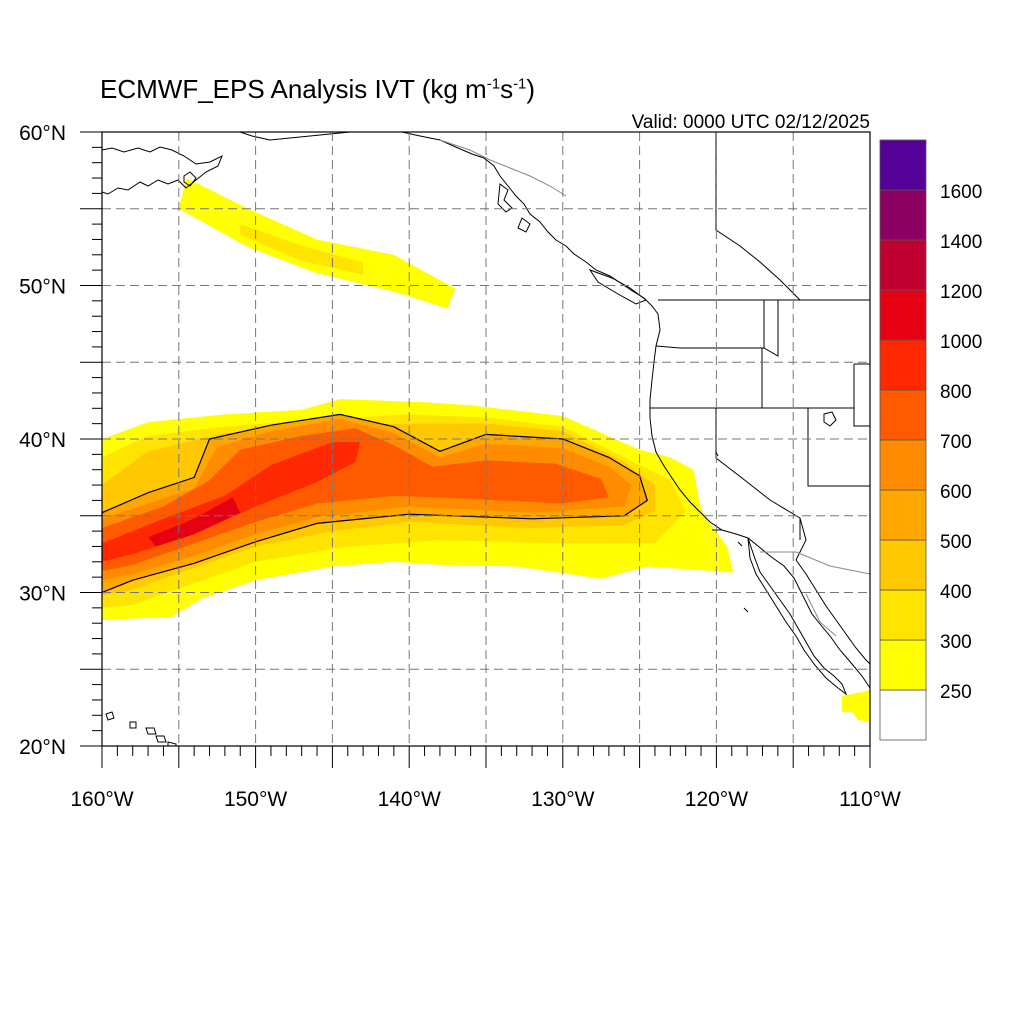  Describe the element at coordinates (507, 89) in the screenshot. I see `title-mid: s` at that location.